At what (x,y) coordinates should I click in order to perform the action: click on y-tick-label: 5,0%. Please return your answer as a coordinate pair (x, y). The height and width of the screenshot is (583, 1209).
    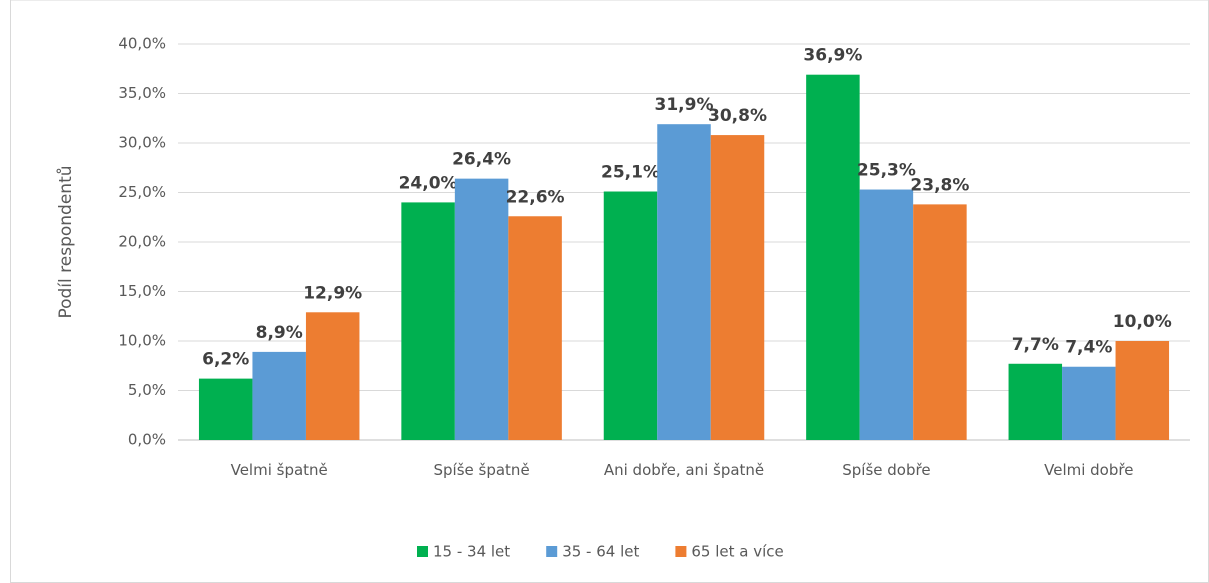
    Looking at the image, I should click on (147, 390).